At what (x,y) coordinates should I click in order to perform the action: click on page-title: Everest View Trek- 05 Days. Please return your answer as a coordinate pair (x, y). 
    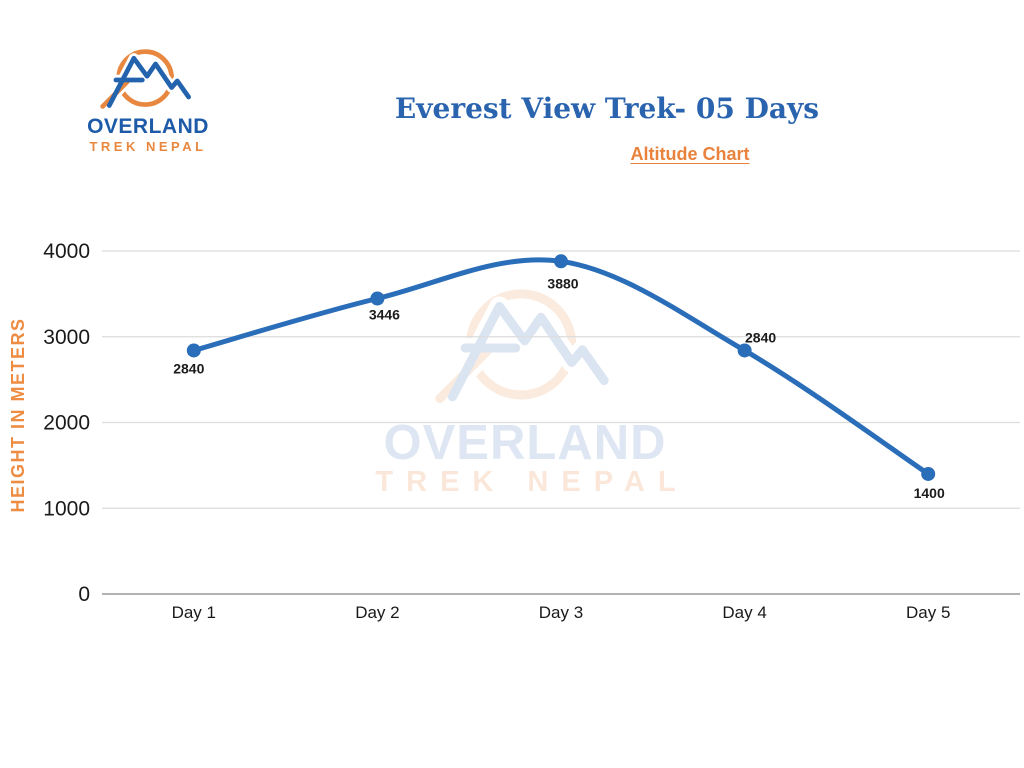
    Looking at the image, I should click on (607, 108).